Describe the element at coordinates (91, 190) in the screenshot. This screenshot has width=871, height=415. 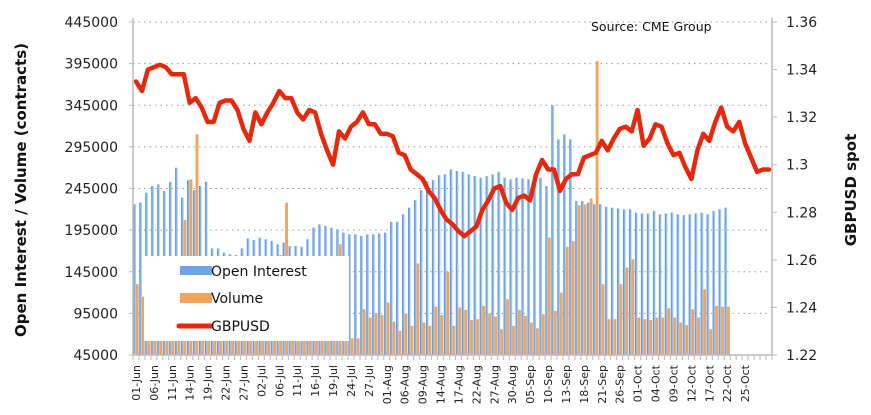
I see `y-tick-label: 245000` at that location.